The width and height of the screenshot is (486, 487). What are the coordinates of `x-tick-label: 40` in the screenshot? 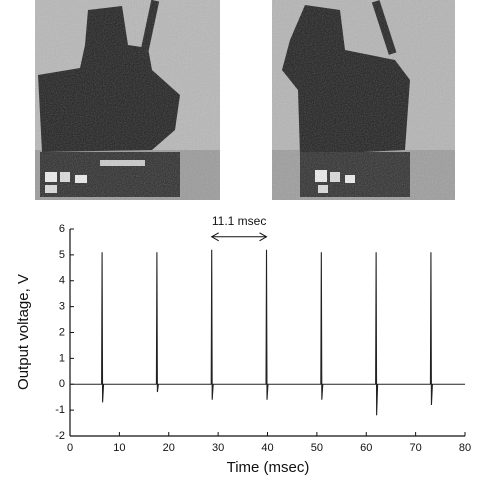 It's located at (267, 448).